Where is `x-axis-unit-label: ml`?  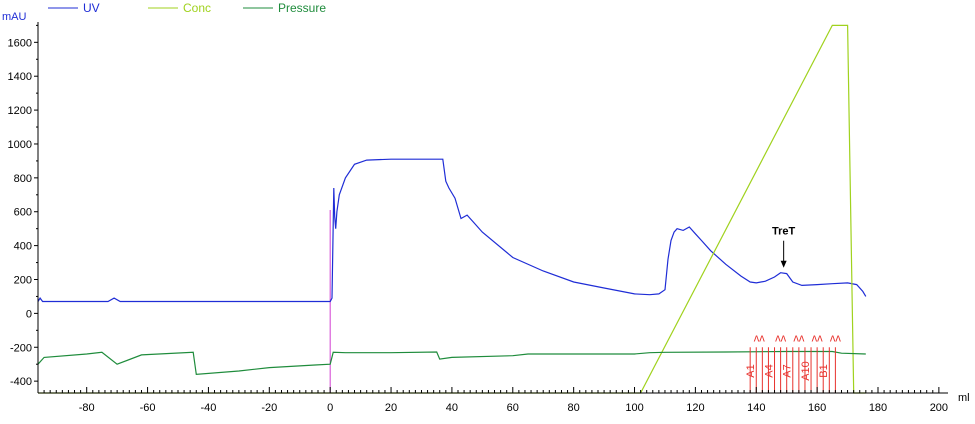 x-axis-unit-label: ml is located at coordinates (964, 398).